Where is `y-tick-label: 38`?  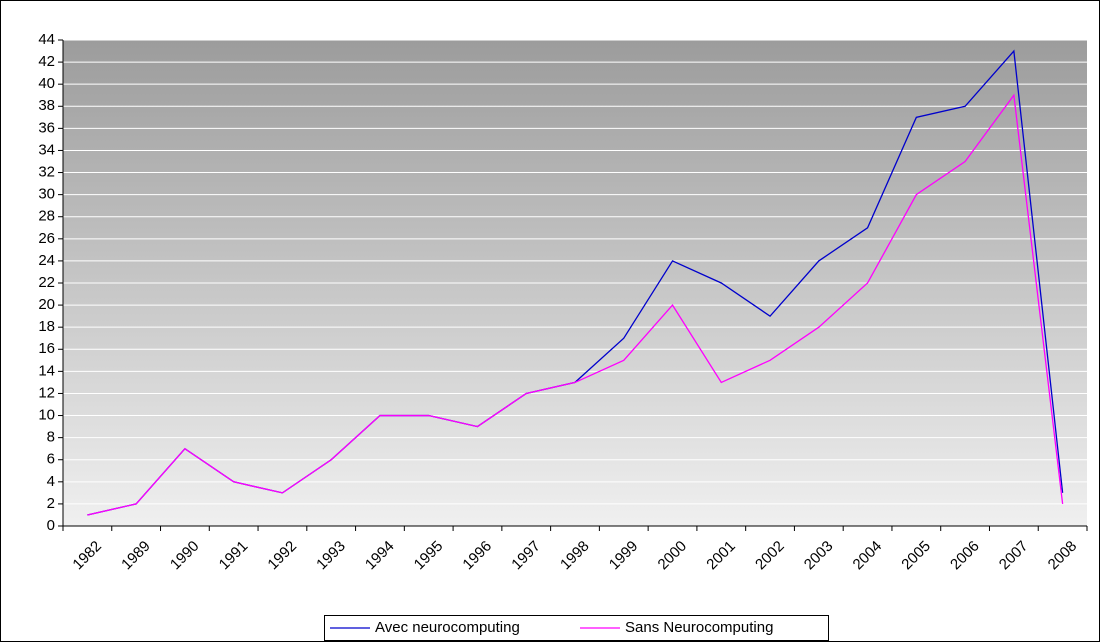
y-tick-label: 38 is located at coordinates (46, 105).